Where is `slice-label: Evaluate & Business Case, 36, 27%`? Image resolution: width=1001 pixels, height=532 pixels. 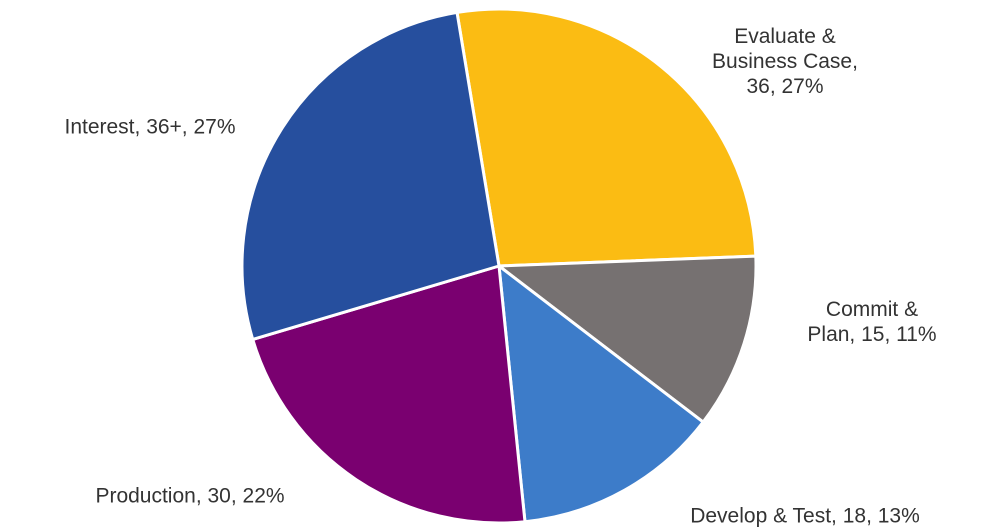 slice-label: Evaluate & Business Case, 36, 27% is located at coordinates (785, 62).